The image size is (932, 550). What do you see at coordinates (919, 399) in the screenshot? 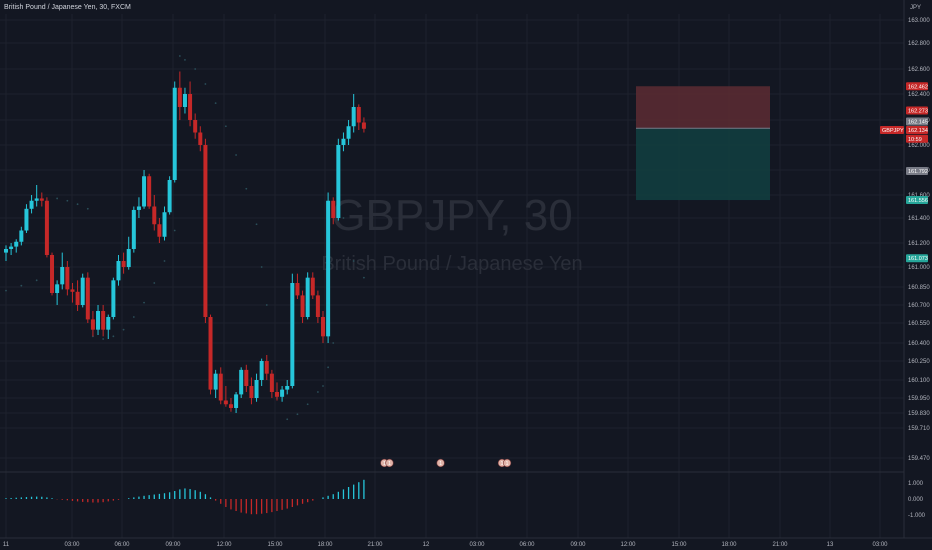
I see `price-tick-label: 159.950` at bounding box center [919, 399].